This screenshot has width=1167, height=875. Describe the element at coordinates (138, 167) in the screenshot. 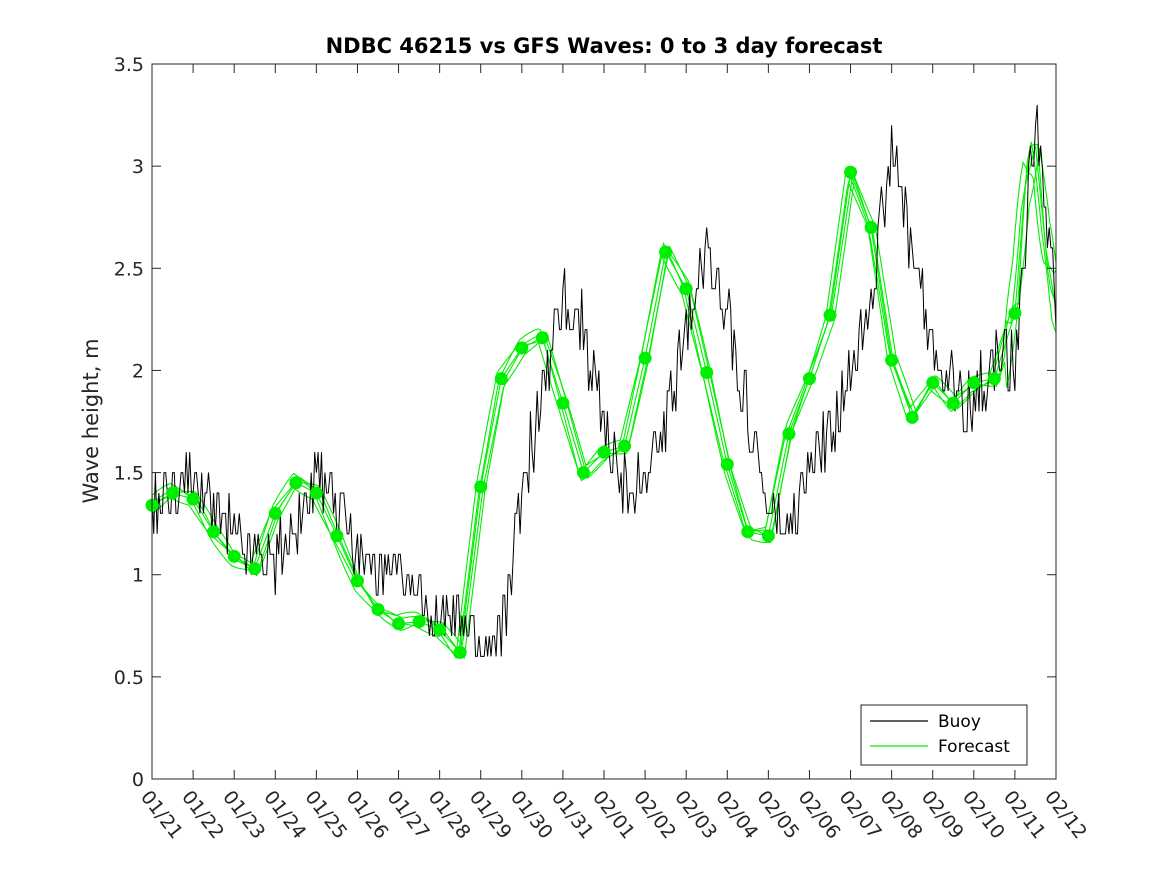

I see `y-tick-label: 3` at that location.